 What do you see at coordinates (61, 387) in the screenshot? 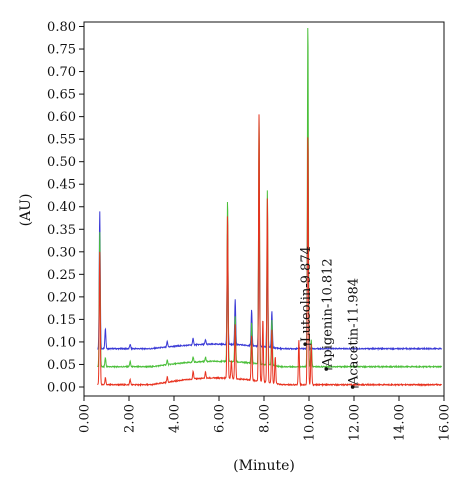
I see `y-tick-label: 0.00` at bounding box center [61, 387].